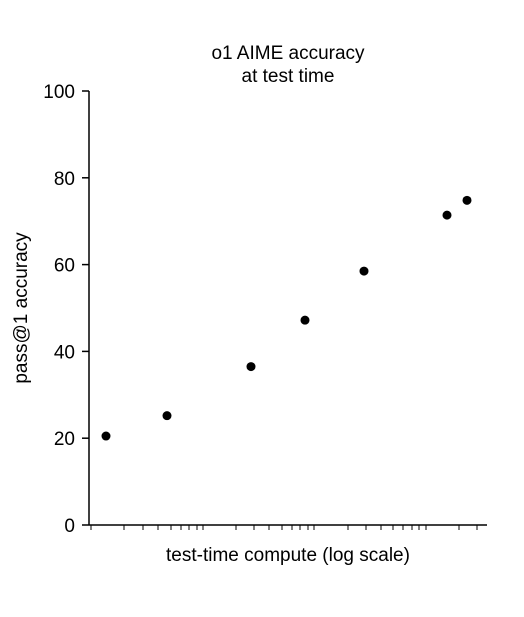 This screenshot has width=524, height=617. What do you see at coordinates (66, 309) in the screenshot?
I see `y-axis-ticks: 0 20 40 60 80 100` at bounding box center [66, 309].